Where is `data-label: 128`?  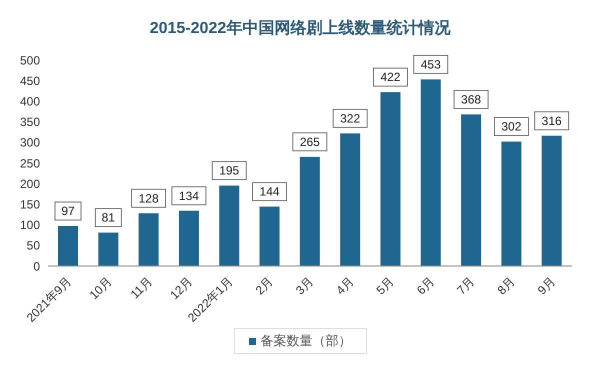
data-label: 128 is located at coordinates (148, 198).